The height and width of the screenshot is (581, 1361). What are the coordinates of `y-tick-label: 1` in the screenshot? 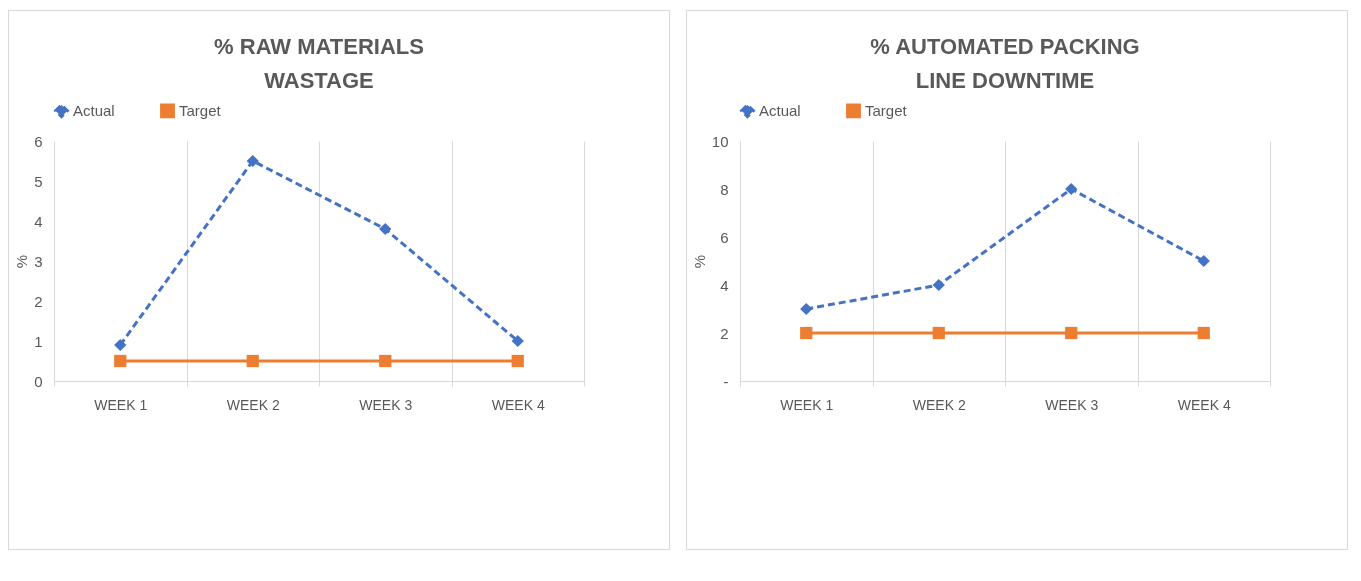 It's located at (38, 341).